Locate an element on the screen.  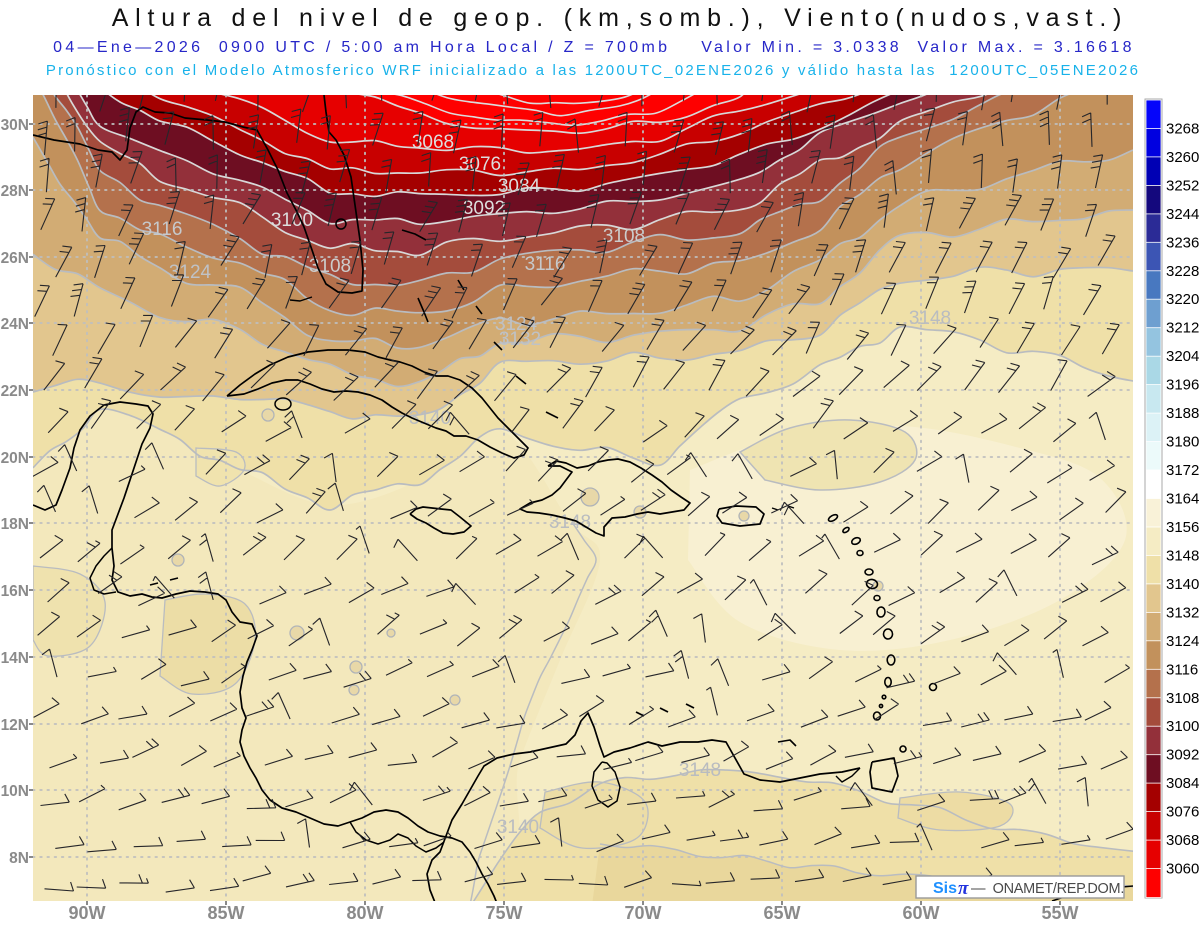
svg-text: 30N is located at coordinates (15, 125).